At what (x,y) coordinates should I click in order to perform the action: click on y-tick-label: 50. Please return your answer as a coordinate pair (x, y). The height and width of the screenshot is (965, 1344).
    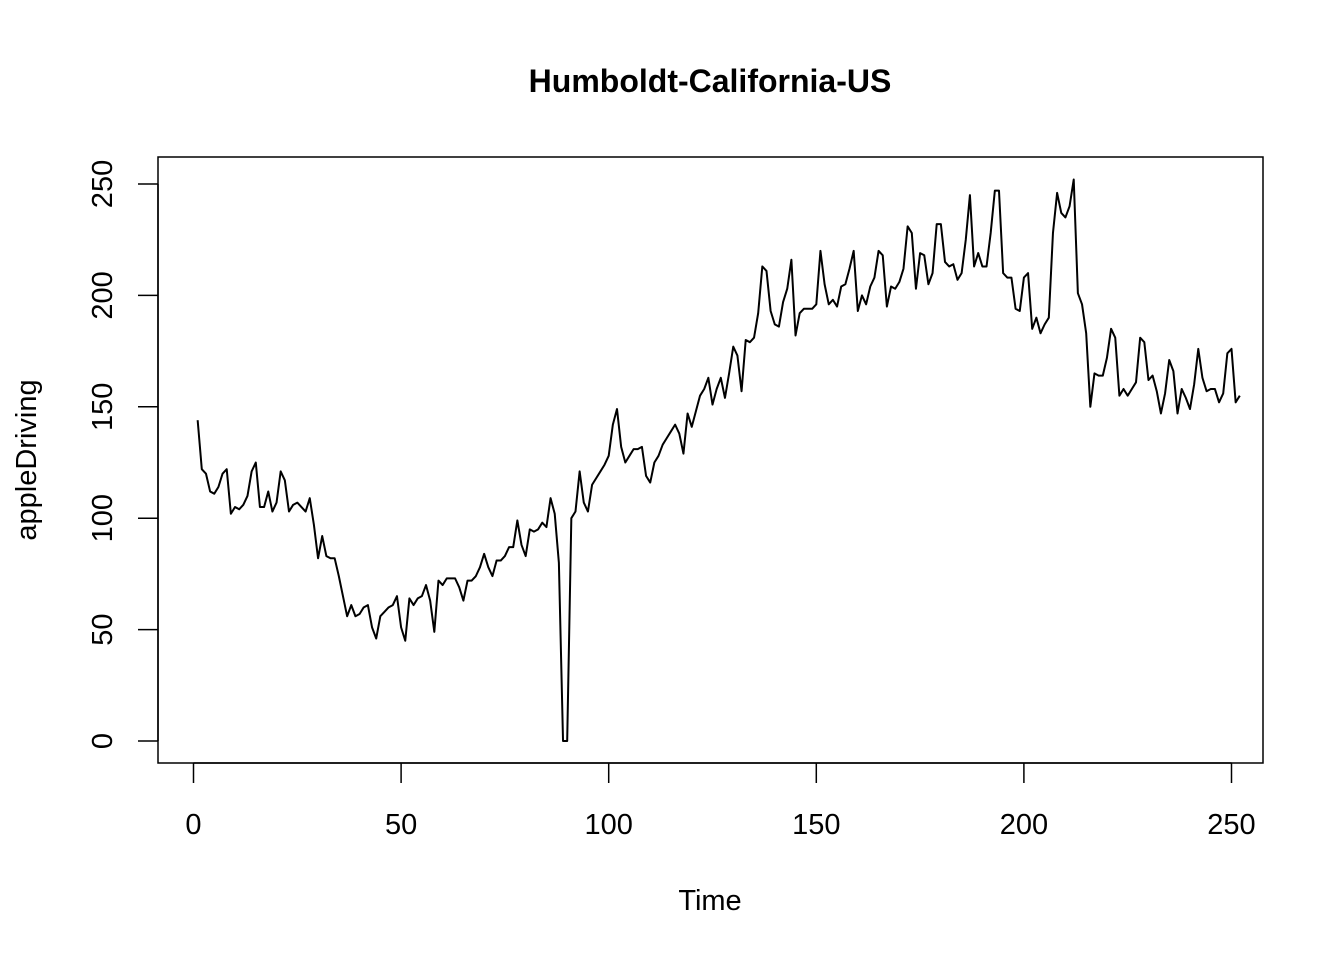
    Looking at the image, I should click on (103, 629).